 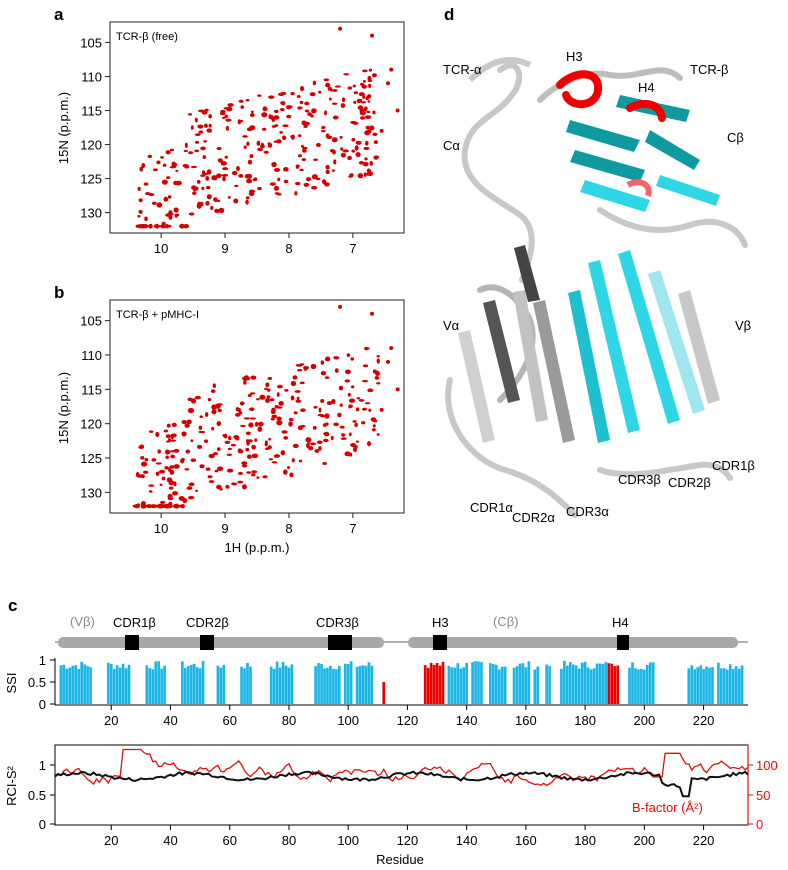 What do you see at coordinates (462, 69) in the screenshot?
I see `label-tcr-alpha: TCR-α` at bounding box center [462, 69].